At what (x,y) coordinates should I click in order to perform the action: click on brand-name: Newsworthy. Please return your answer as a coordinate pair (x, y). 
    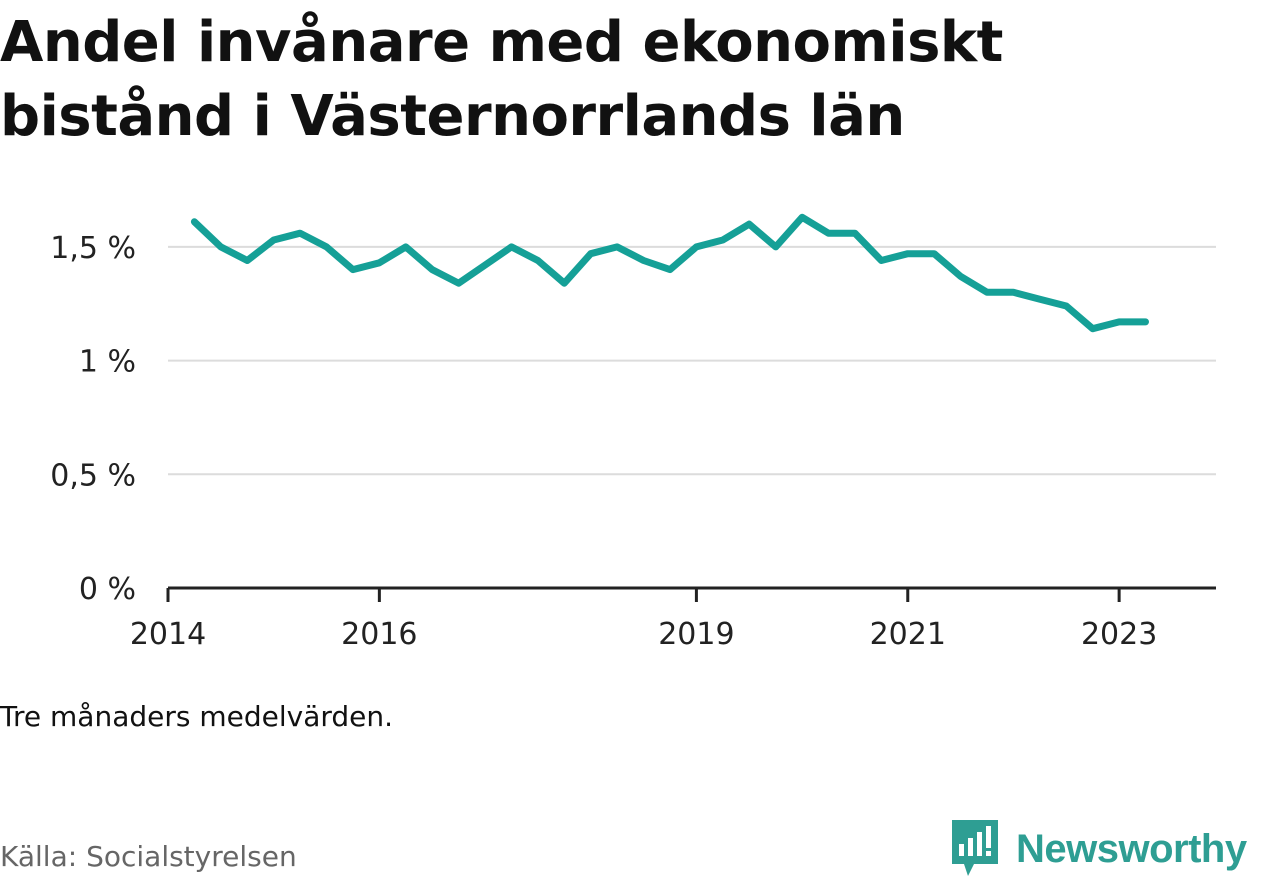
    Looking at the image, I should click on (1131, 848).